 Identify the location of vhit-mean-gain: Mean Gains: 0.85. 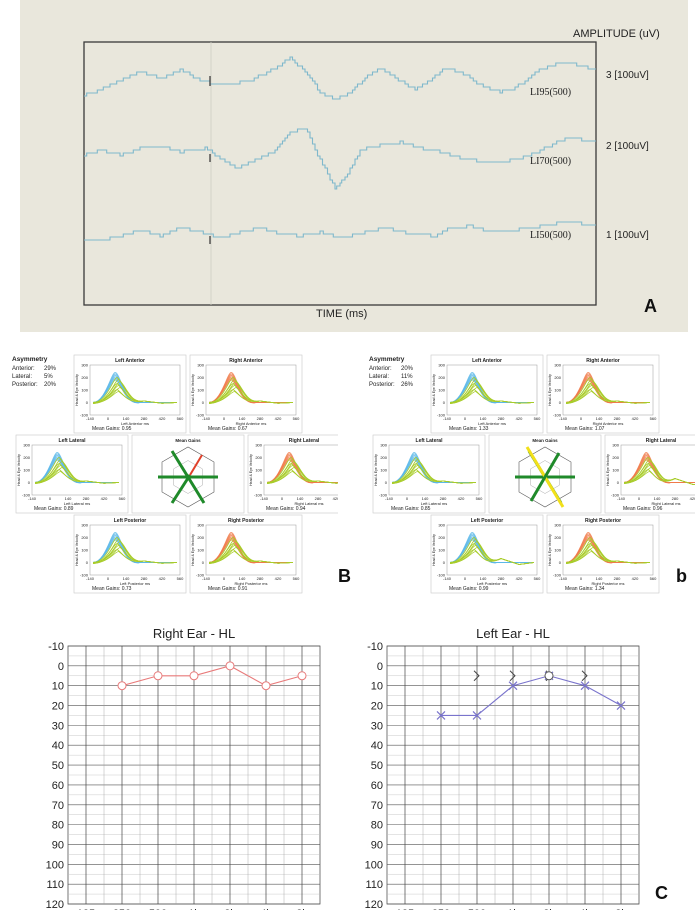
(411, 509).